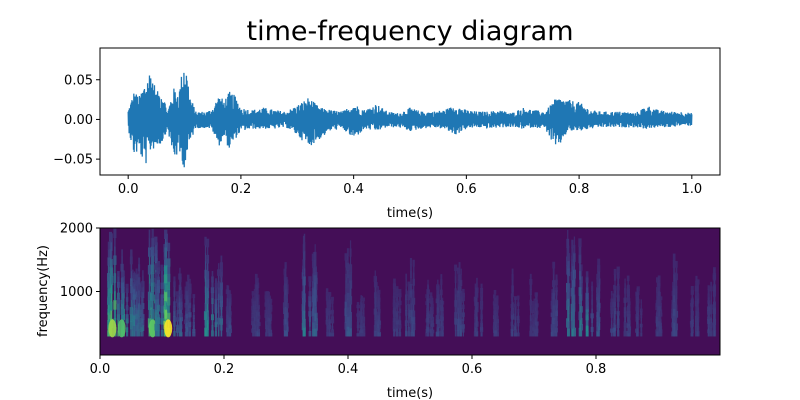 The height and width of the screenshot is (400, 800). What do you see at coordinates (409, 31) in the screenshot?
I see `chart-title: time-frequency diagram` at bounding box center [409, 31].